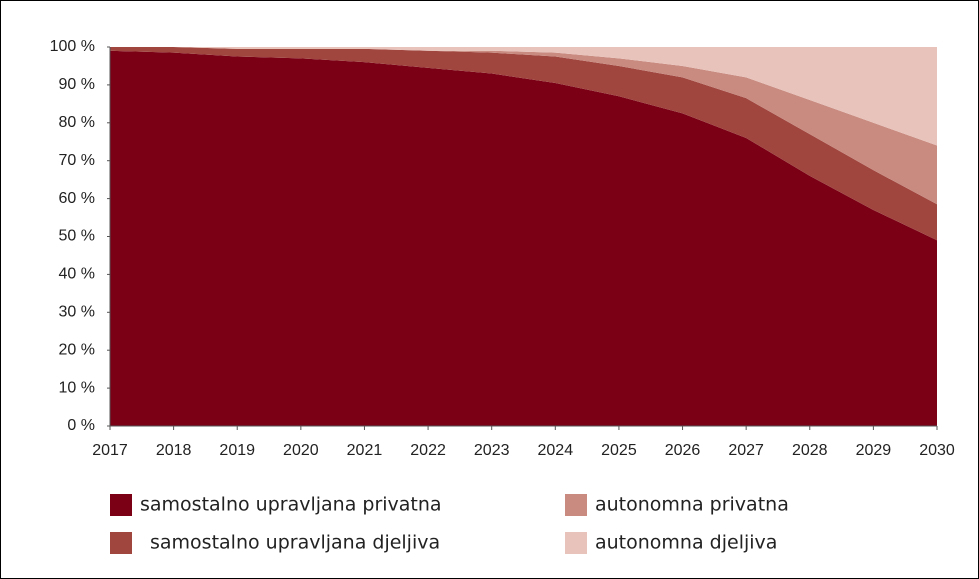  What do you see at coordinates (686, 543) in the screenshot?
I see `legend-label: autonomna djeljiva` at bounding box center [686, 543].